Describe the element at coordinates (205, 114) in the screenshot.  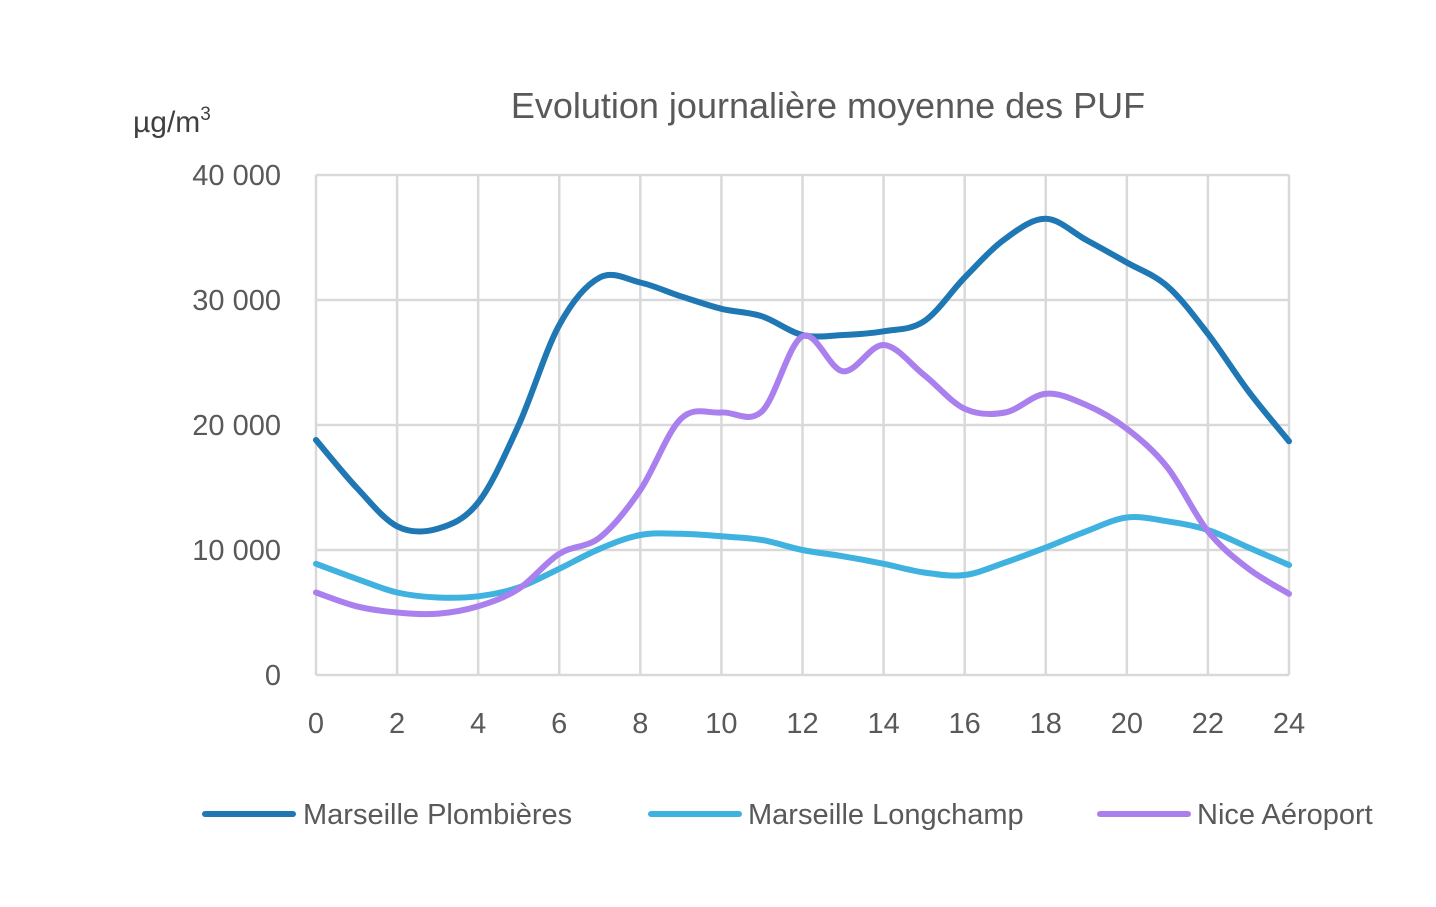
I see `unit-superscript: 3` at that location.